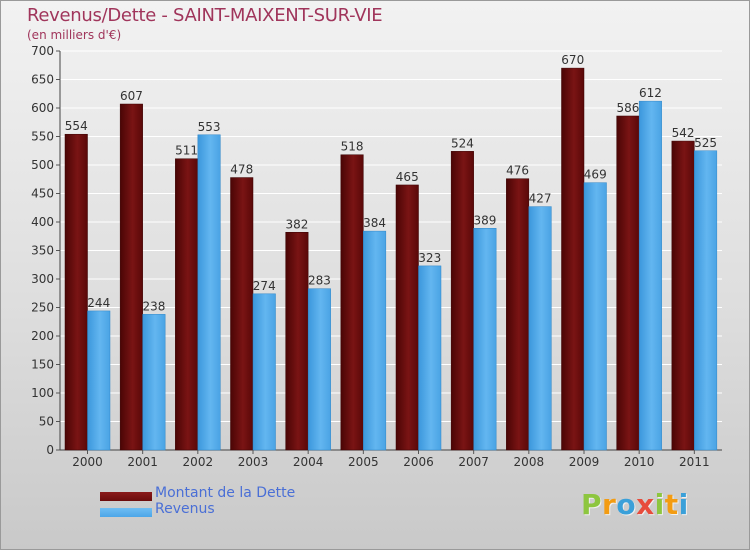 The height and width of the screenshot is (550, 750). What do you see at coordinates (87, 462) in the screenshot?
I see `x-tick-label: 2000` at bounding box center [87, 462].